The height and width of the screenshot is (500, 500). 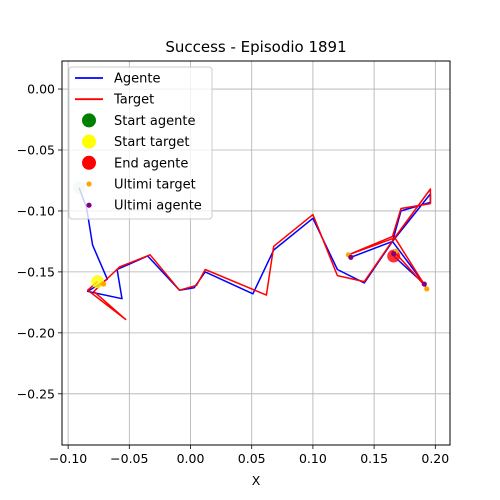 What do you see at coordinates (151, 142) in the screenshot?
I see `legend-label-start-target: Start target` at bounding box center [151, 142].